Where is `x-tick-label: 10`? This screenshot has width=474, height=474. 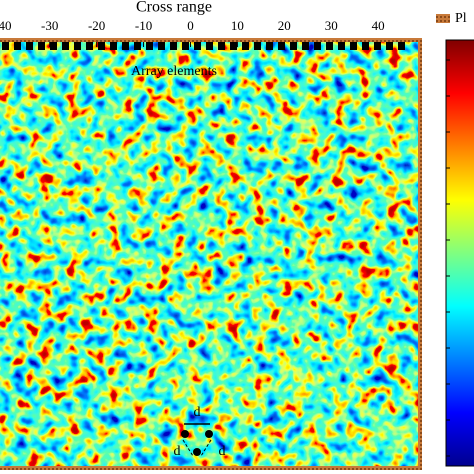 x-tick-label: 10 is located at coordinates (237, 25).